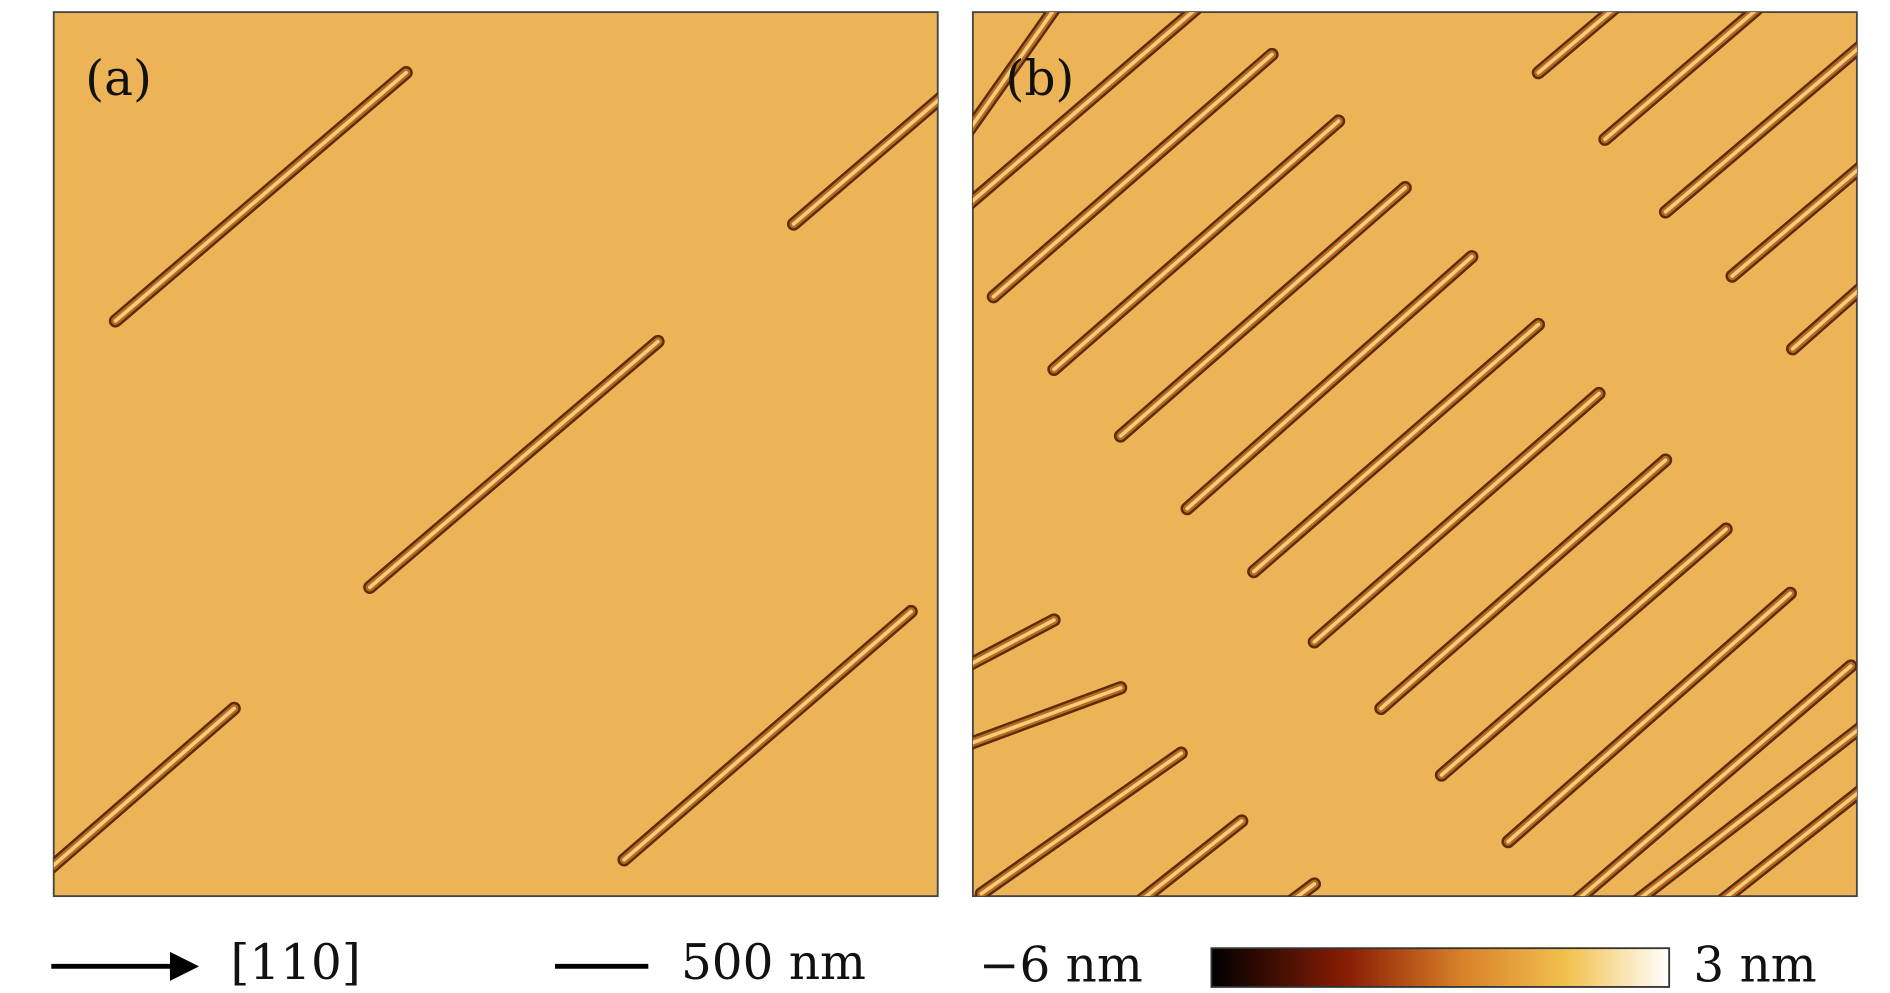 This screenshot has height=993, width=1890. I want to click on colorbar-min-label: −6 nm, so click(1061, 965).